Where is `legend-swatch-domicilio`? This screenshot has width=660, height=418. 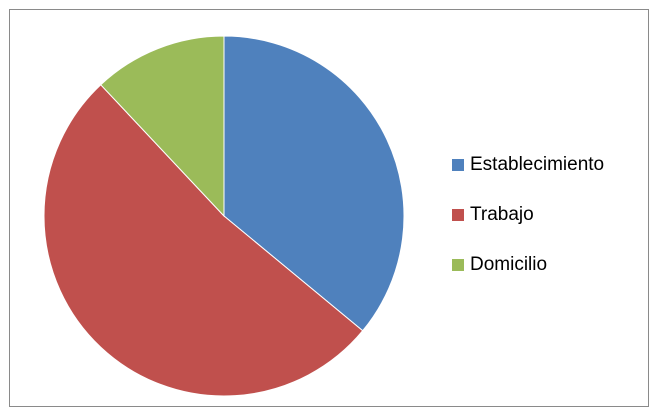
legend-swatch-domicilio is located at coordinates (458, 265).